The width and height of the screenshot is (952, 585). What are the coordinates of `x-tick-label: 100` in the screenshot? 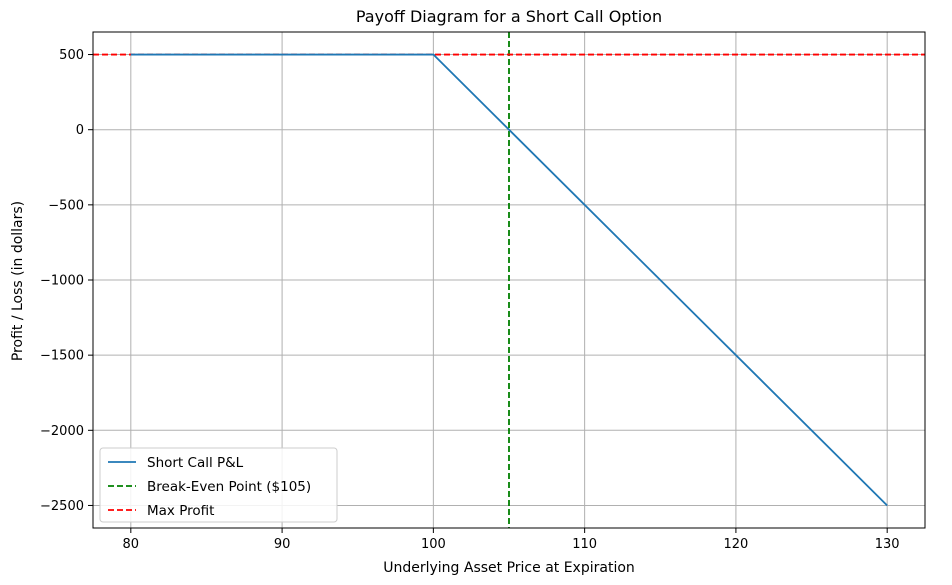 It's located at (433, 544).